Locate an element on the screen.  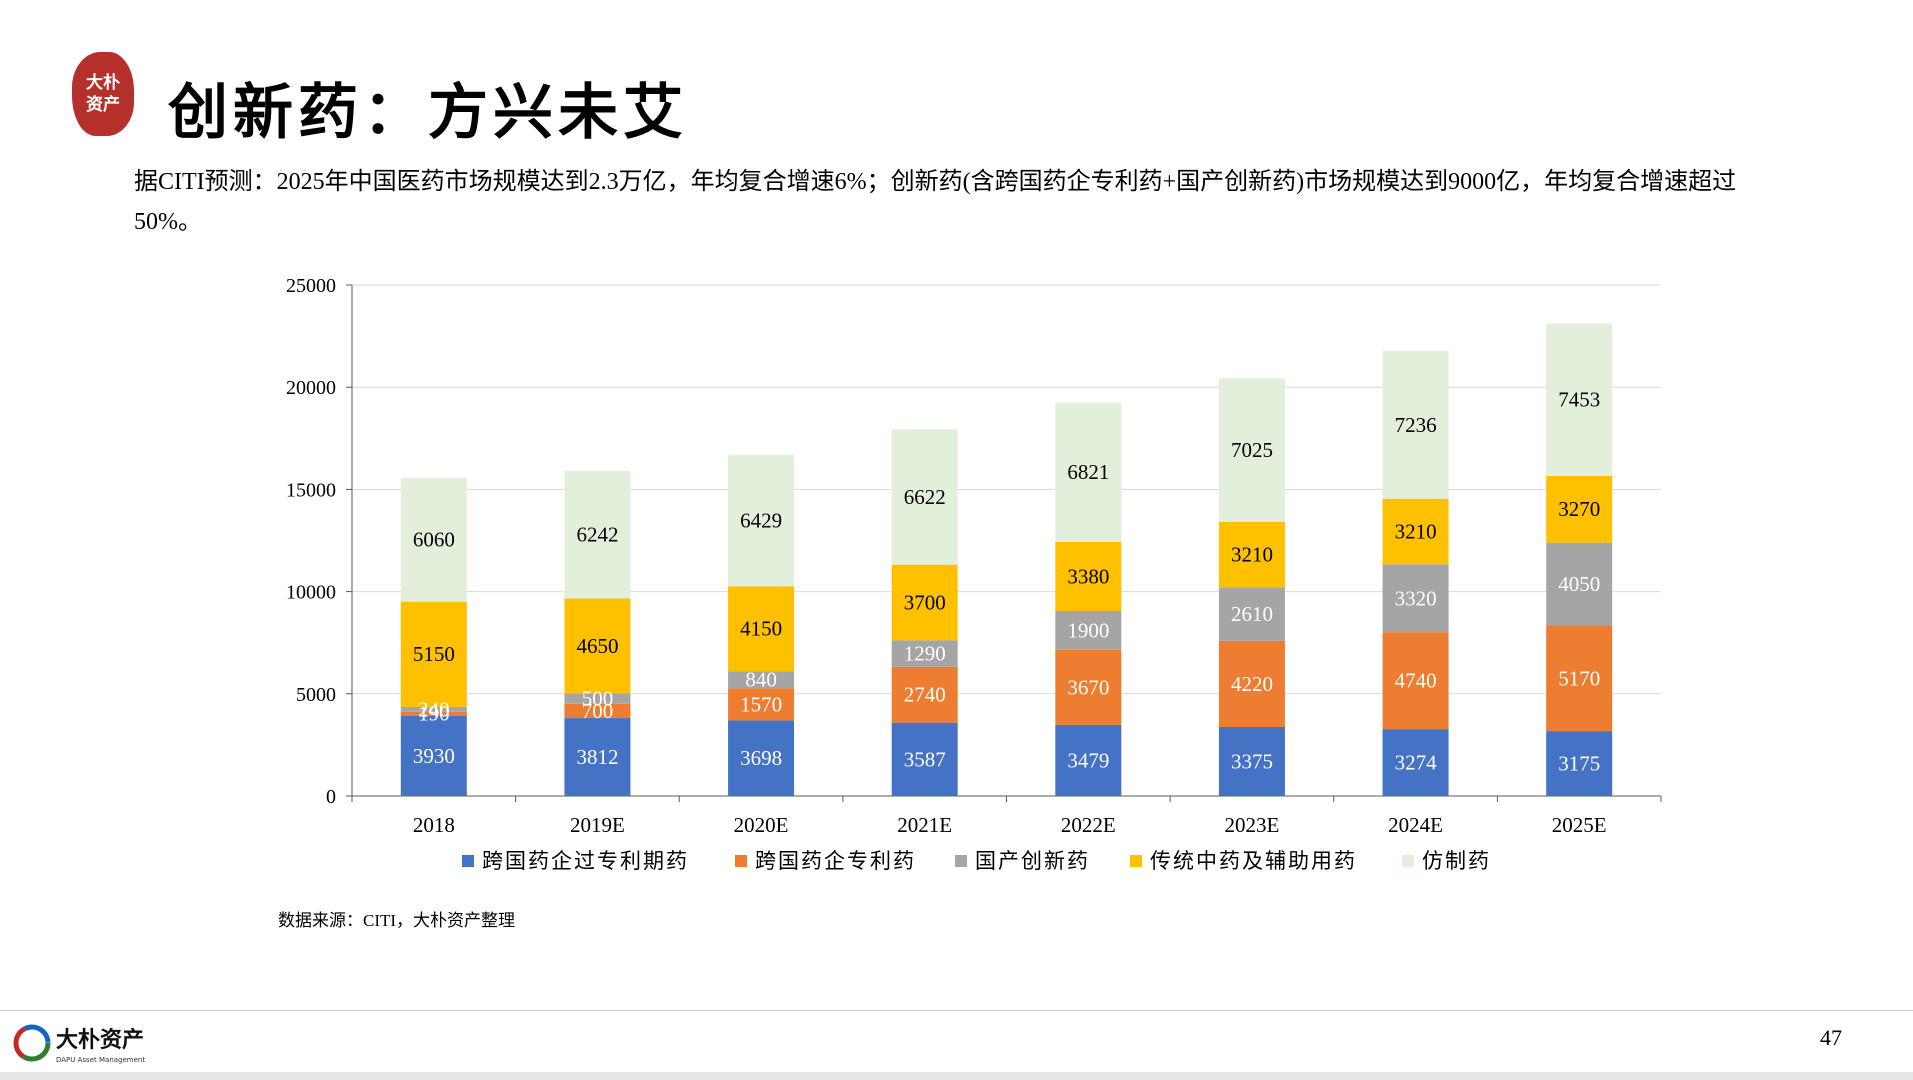
data-source-note: 数据来源：CITI，大朴资产整理 is located at coordinates (397, 920).